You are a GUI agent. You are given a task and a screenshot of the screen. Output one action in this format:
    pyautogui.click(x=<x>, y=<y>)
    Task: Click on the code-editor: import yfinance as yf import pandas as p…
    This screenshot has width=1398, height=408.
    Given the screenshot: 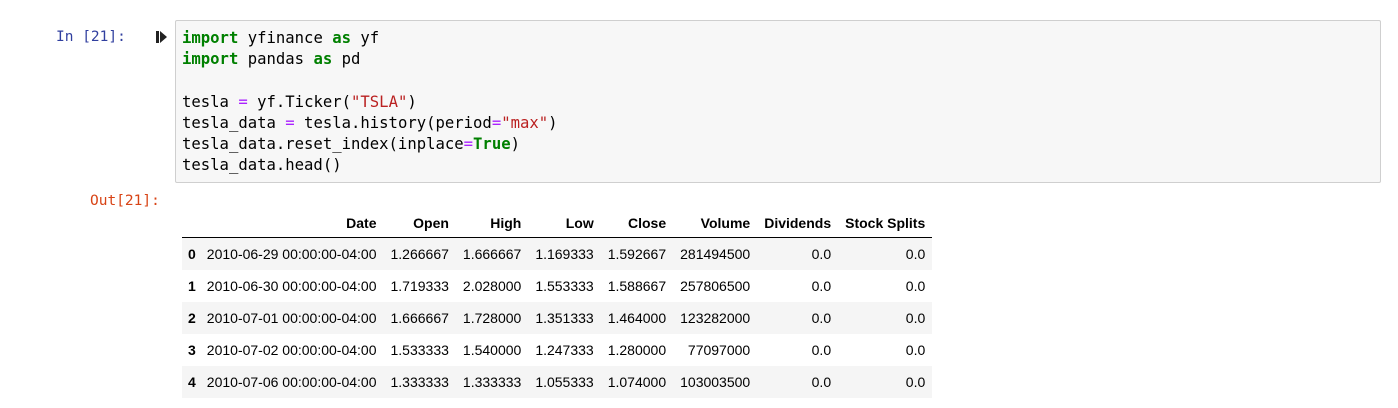 What is the action you would take?
    pyautogui.click(x=370, y=102)
    